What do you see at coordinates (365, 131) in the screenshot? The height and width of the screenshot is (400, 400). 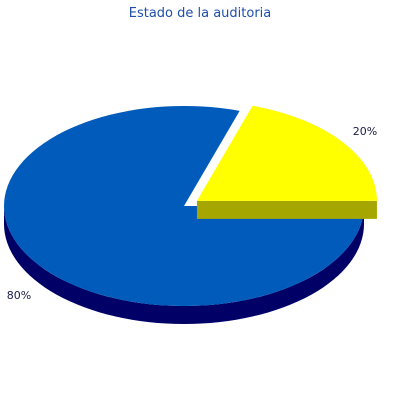 I see `data-label: 20%` at bounding box center [365, 131].